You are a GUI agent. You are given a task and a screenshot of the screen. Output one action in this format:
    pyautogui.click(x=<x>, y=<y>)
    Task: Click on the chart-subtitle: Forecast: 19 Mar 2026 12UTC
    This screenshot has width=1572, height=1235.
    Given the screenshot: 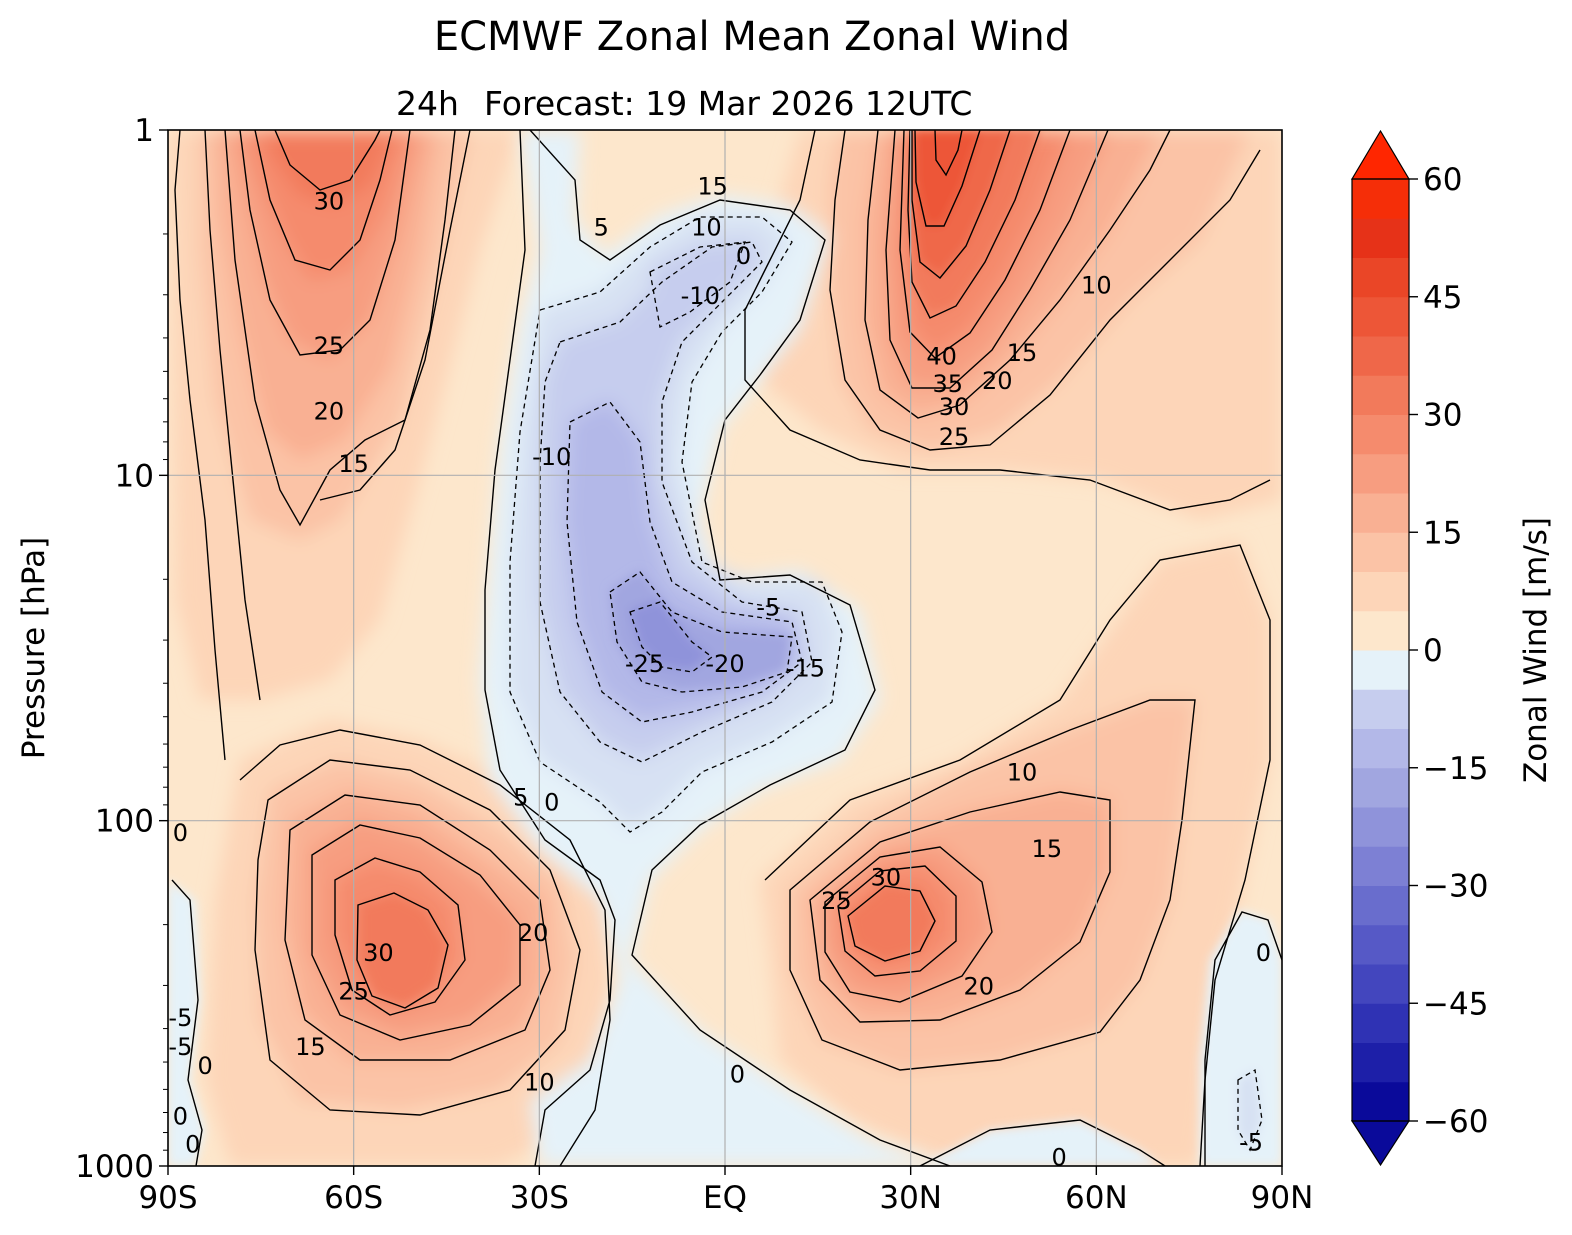 What is the action you would take?
    pyautogui.click(x=728, y=103)
    